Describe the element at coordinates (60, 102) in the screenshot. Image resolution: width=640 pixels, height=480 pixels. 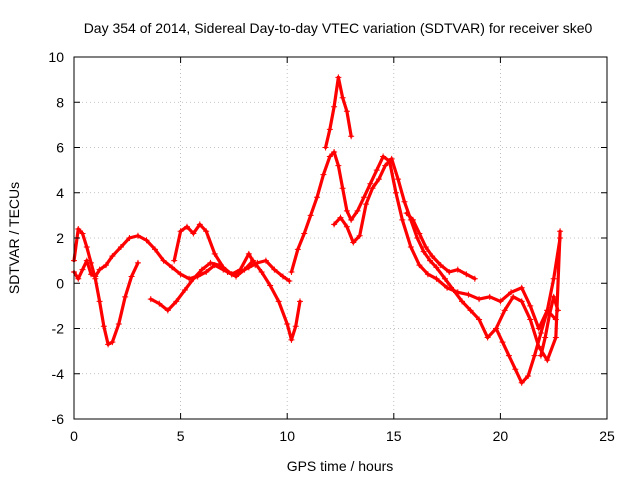
I see `y-tick-label: 8` at that location.